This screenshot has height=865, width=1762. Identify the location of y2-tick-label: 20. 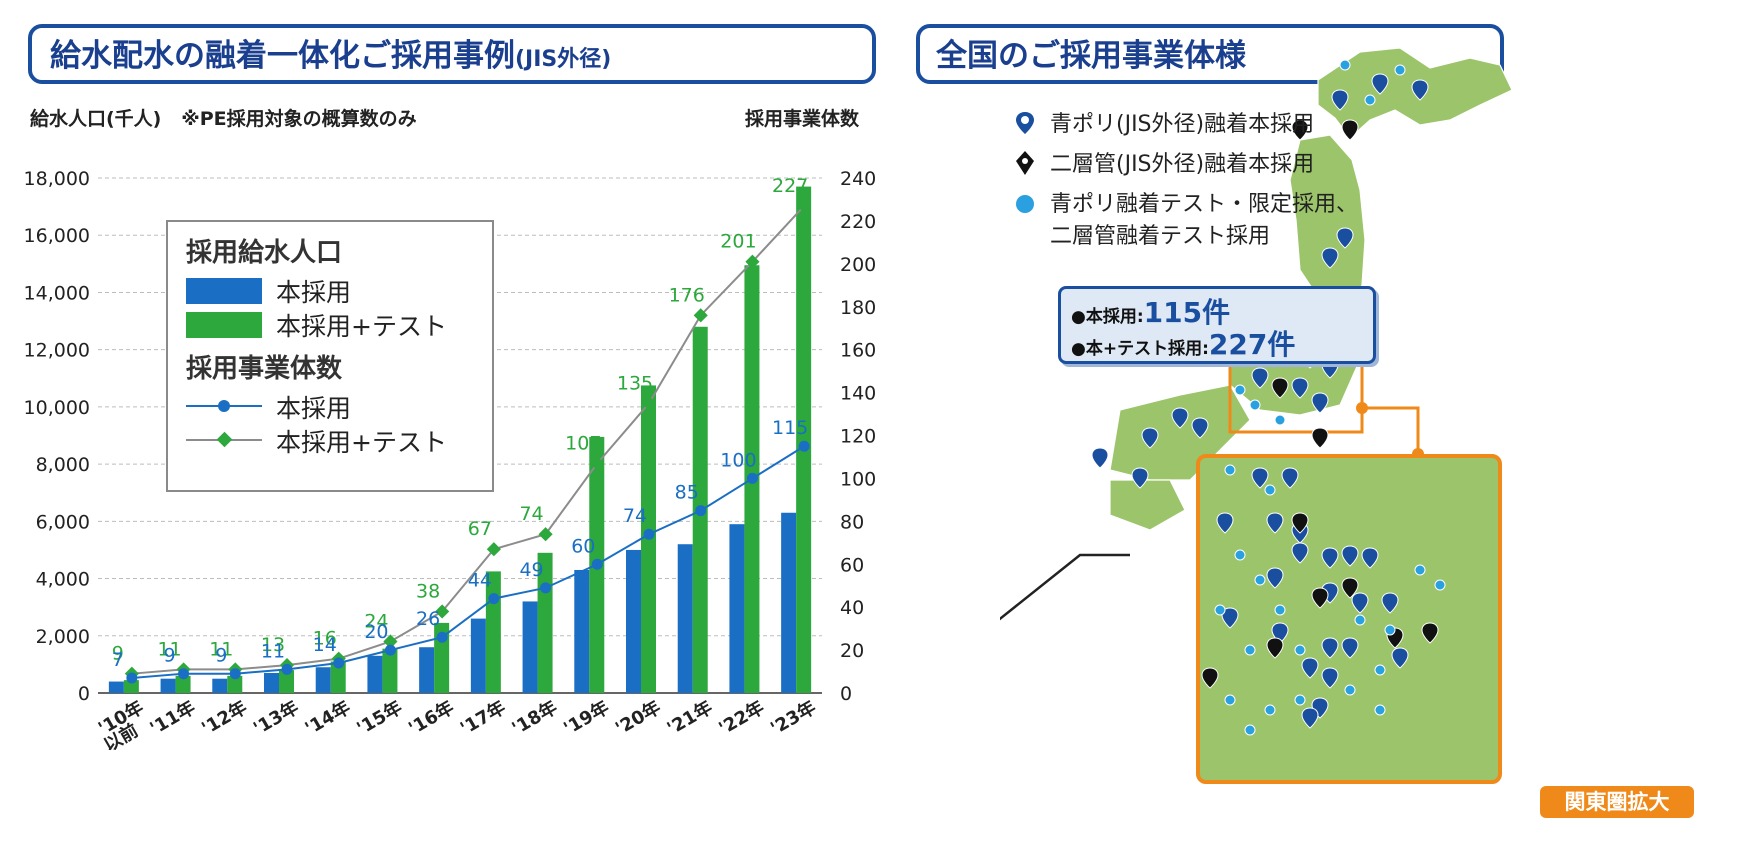
(852, 651).